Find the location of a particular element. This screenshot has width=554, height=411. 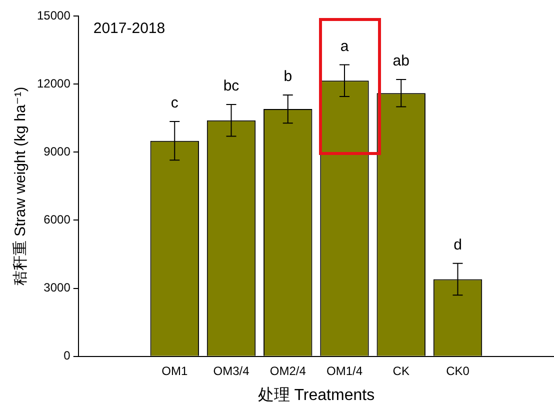

annotation: b is located at coordinates (288, 77).